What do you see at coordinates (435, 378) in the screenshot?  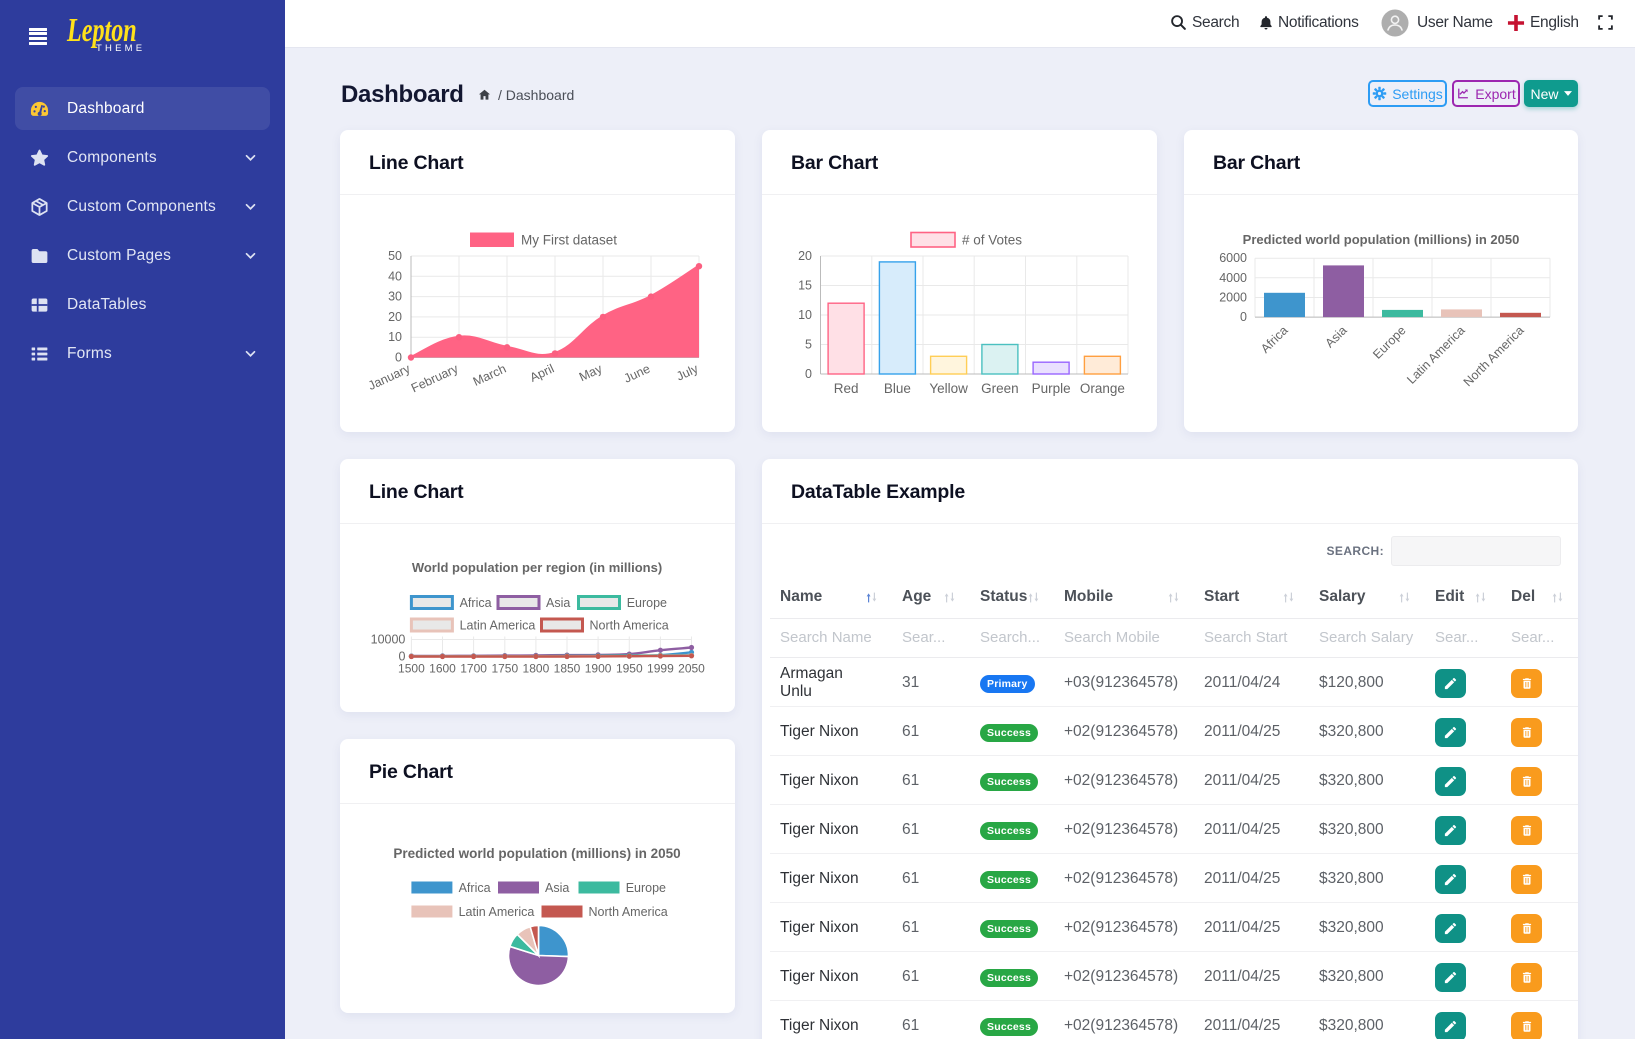 I see `svg-text: February` at bounding box center [435, 378].